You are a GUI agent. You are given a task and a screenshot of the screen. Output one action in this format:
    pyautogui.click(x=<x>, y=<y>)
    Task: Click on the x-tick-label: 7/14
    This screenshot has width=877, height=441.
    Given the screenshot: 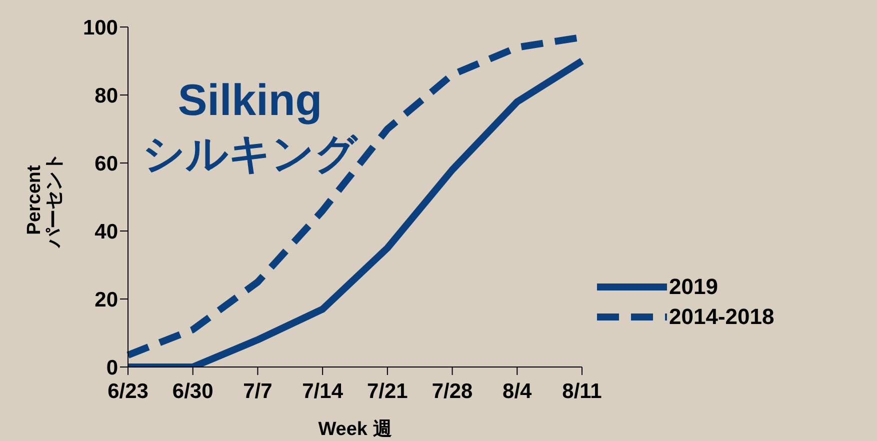 What is the action you would take?
    pyautogui.click(x=323, y=391)
    